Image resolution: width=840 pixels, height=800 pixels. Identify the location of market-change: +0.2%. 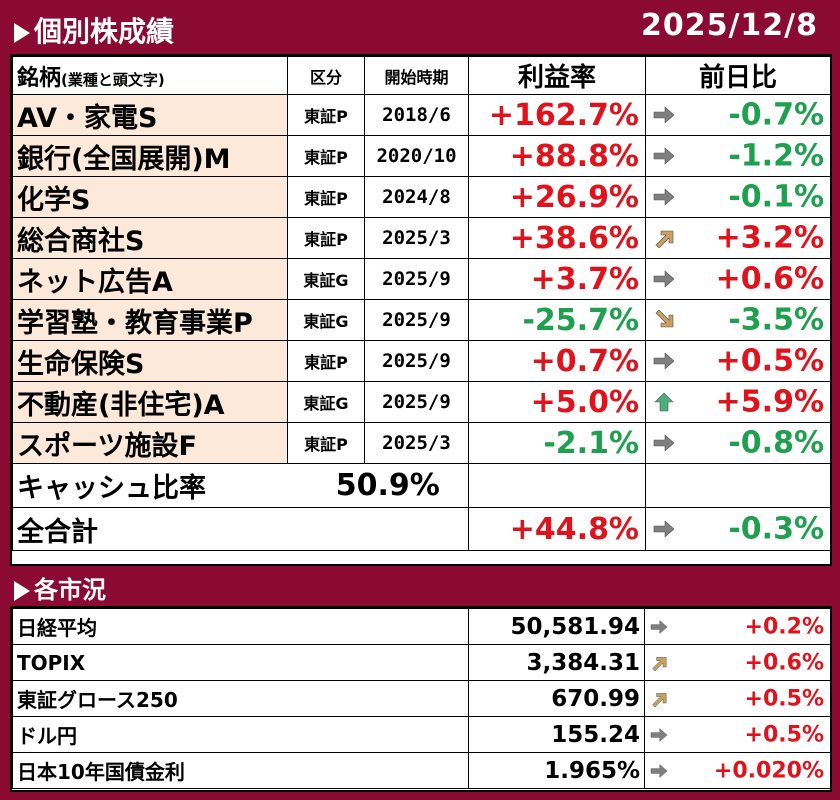
(784, 626).